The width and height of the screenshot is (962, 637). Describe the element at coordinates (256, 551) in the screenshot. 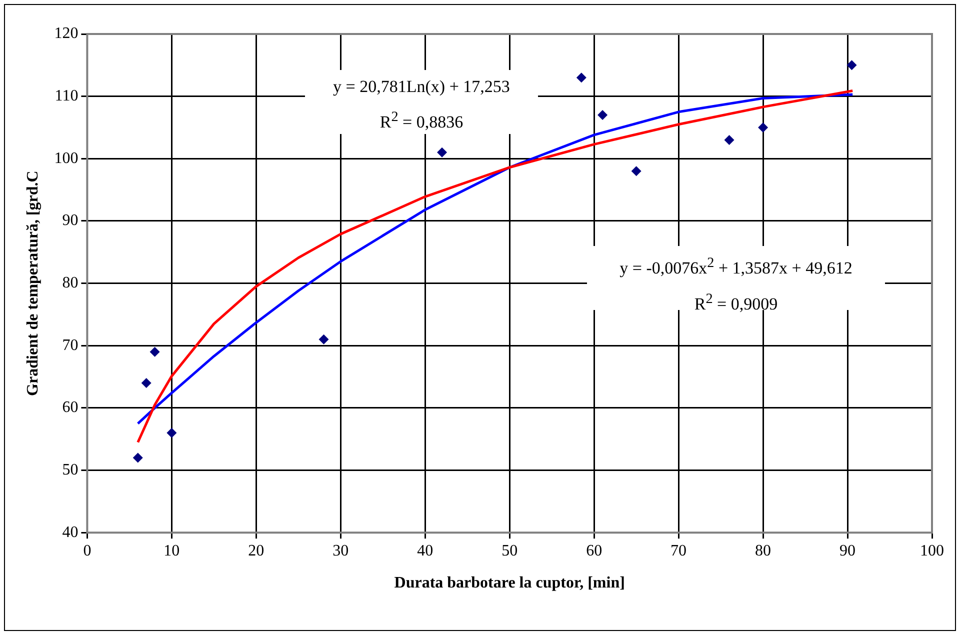

I see `x-tick-label: 20` at that location.